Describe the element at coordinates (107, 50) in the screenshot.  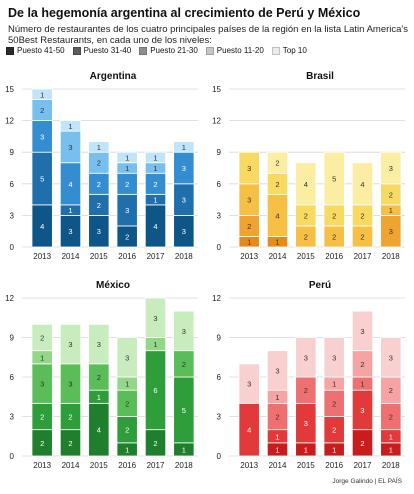
I see `legend-label: Puesto 31-40` at that location.